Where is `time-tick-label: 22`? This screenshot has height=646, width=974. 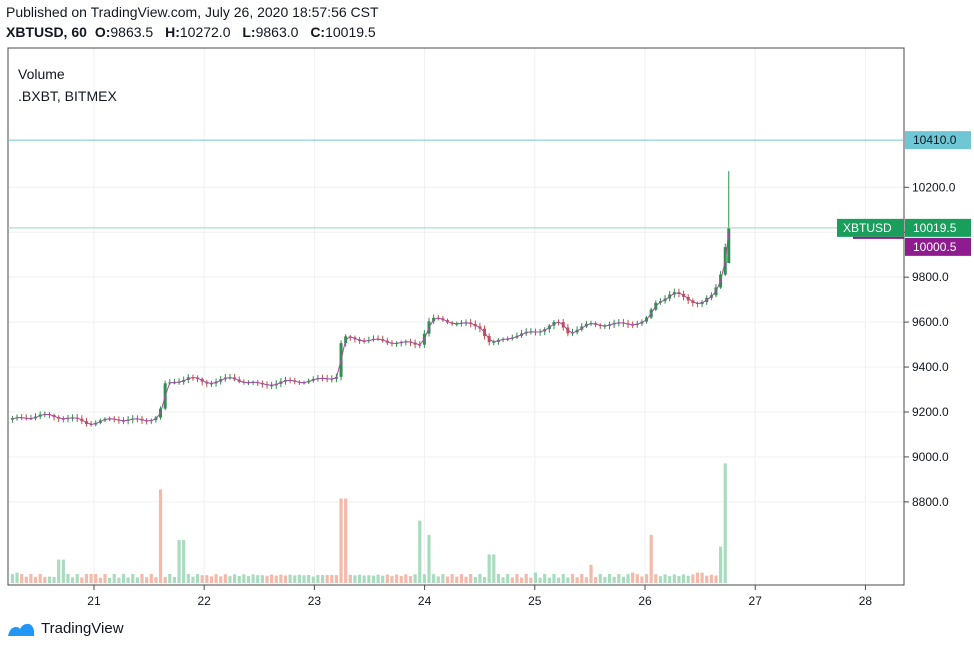 time-tick-label: 22 is located at coordinates (204, 601).